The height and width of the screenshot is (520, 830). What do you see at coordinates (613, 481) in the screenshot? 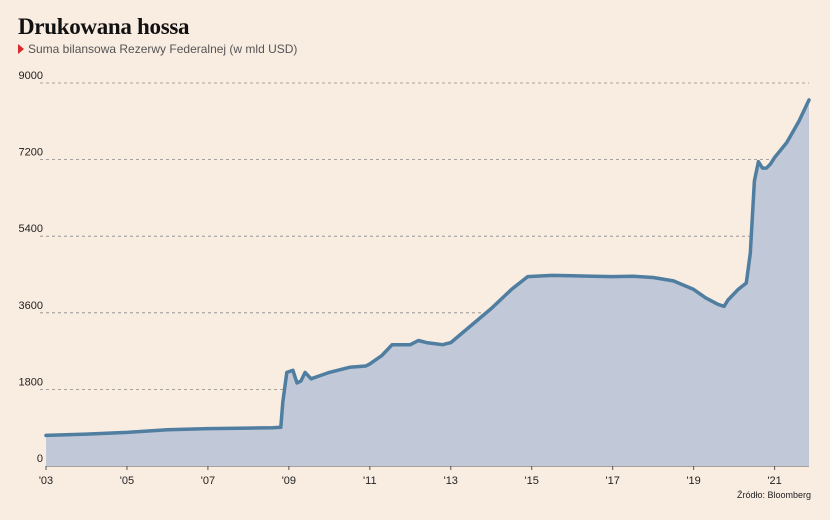
I see `x-tick-label: '17` at bounding box center [613, 481].